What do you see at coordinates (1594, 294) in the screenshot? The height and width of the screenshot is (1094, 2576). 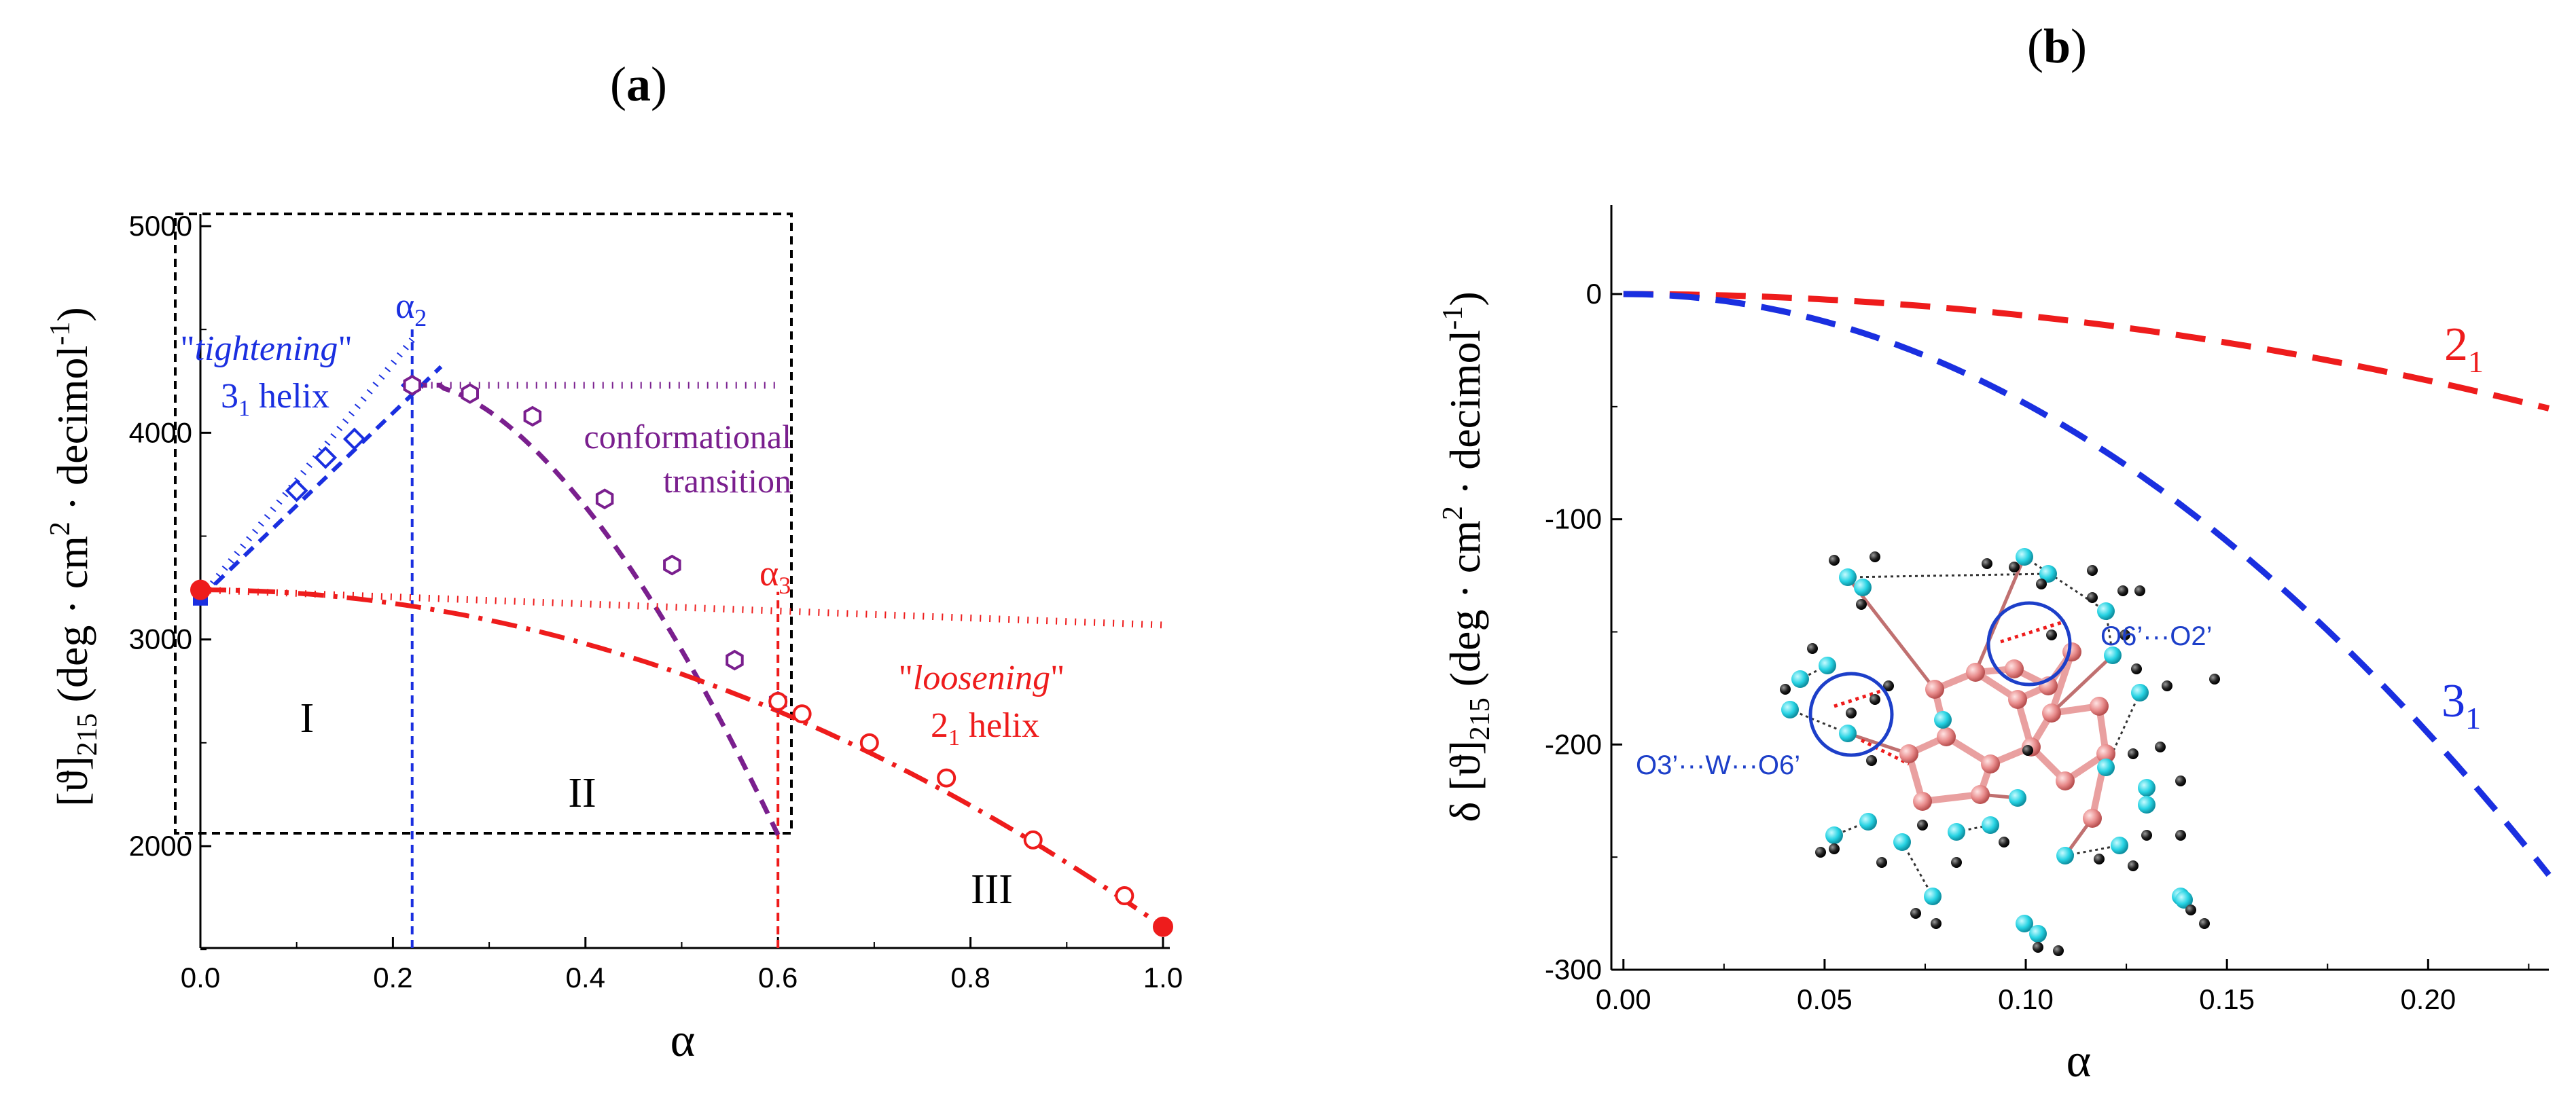 I see `y-tick-label: 0` at bounding box center [1594, 294].